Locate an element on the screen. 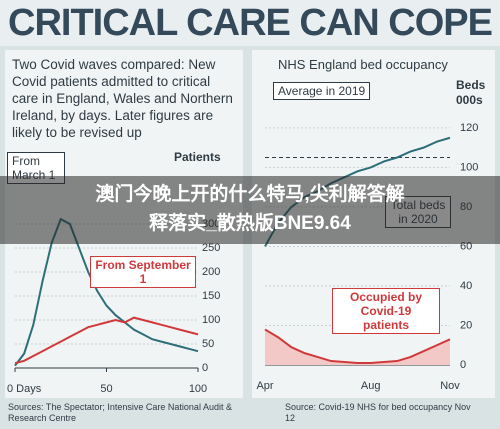 The height and width of the screenshot is (429, 500). x-tick-label: Apr is located at coordinates (264, 386).